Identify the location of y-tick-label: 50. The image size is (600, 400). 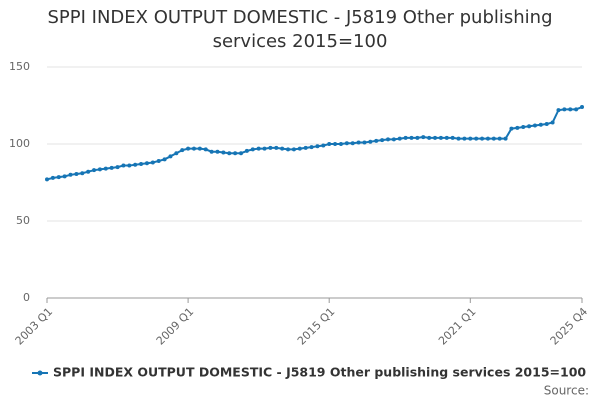
(23, 220).